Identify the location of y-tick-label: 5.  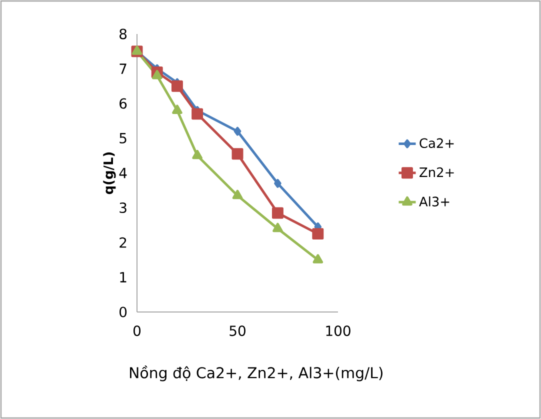
(123, 138).